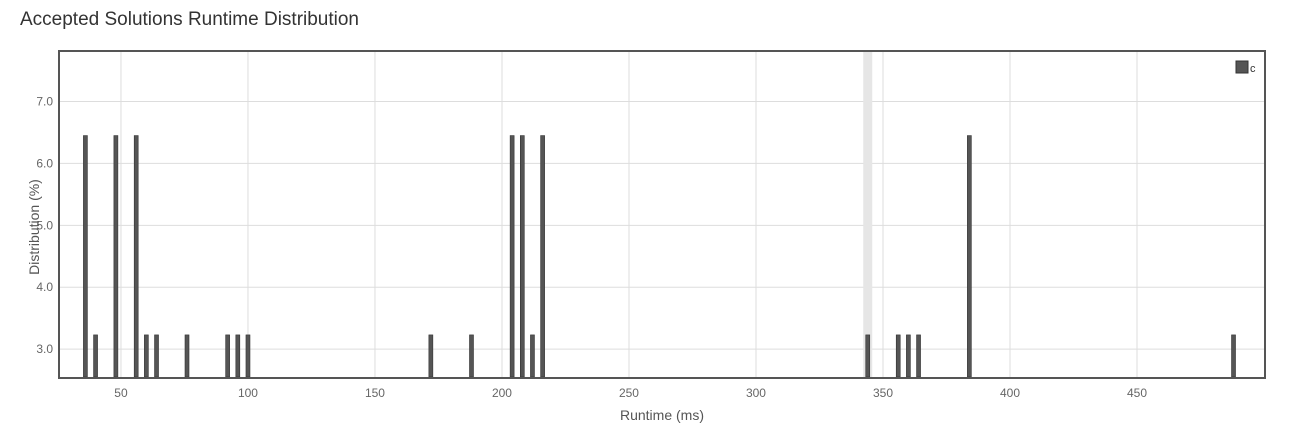 Image resolution: width=1298 pixels, height=440 pixels. Describe the element at coordinates (121, 393) in the screenshot. I see `x-tick-label: 50` at that location.